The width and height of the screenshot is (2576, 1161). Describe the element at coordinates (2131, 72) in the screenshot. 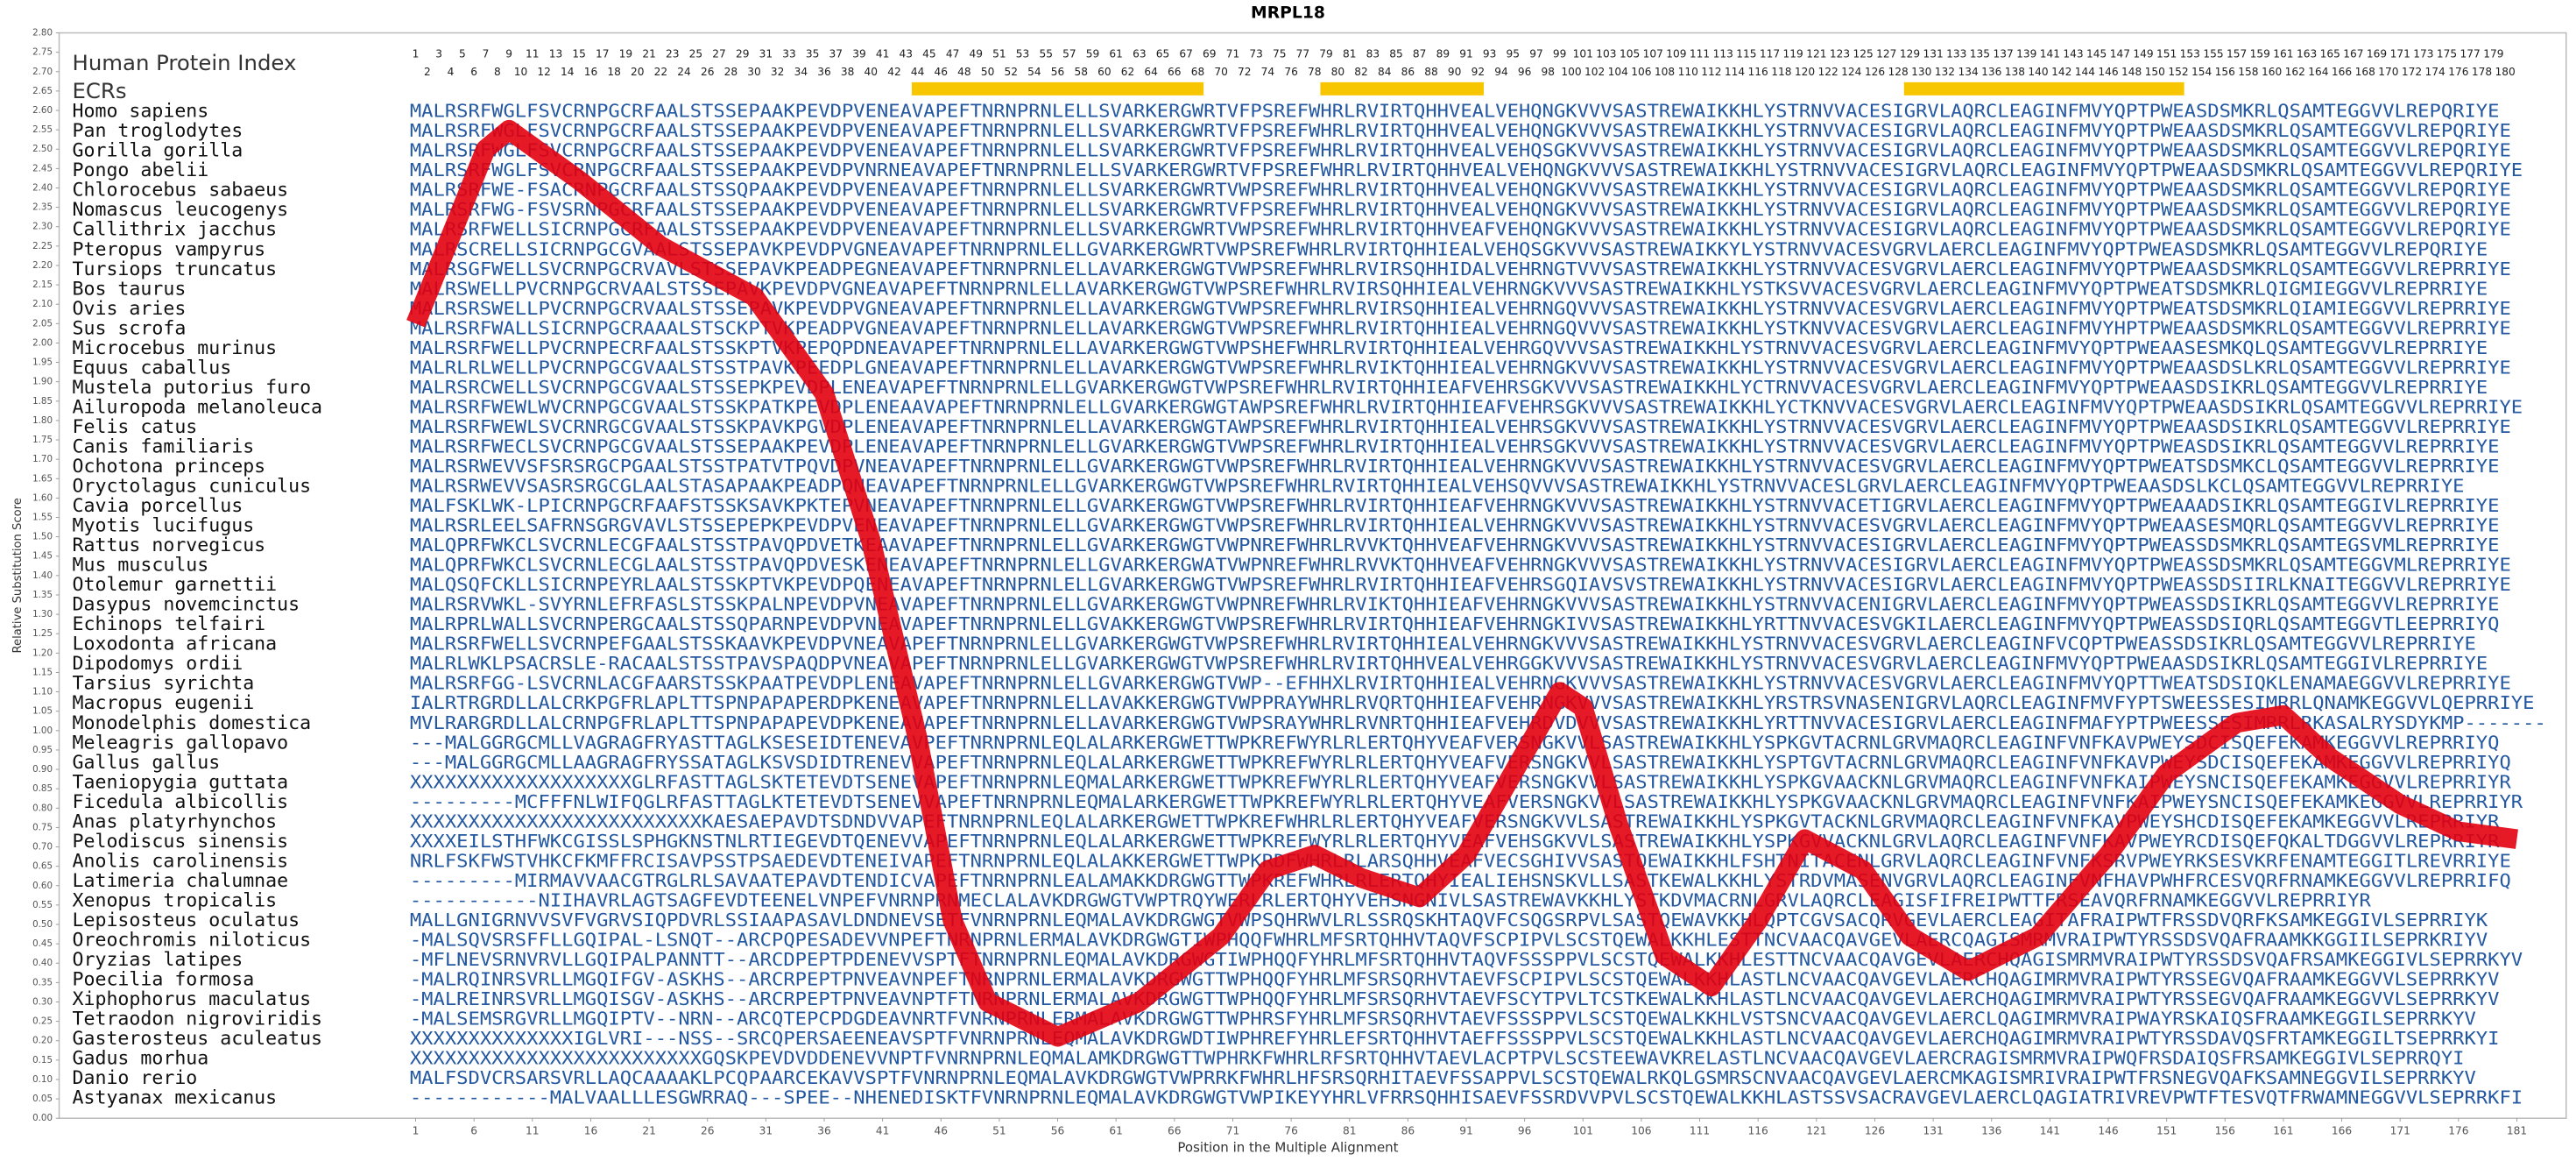

I see `hpi-number: 148` at that location.